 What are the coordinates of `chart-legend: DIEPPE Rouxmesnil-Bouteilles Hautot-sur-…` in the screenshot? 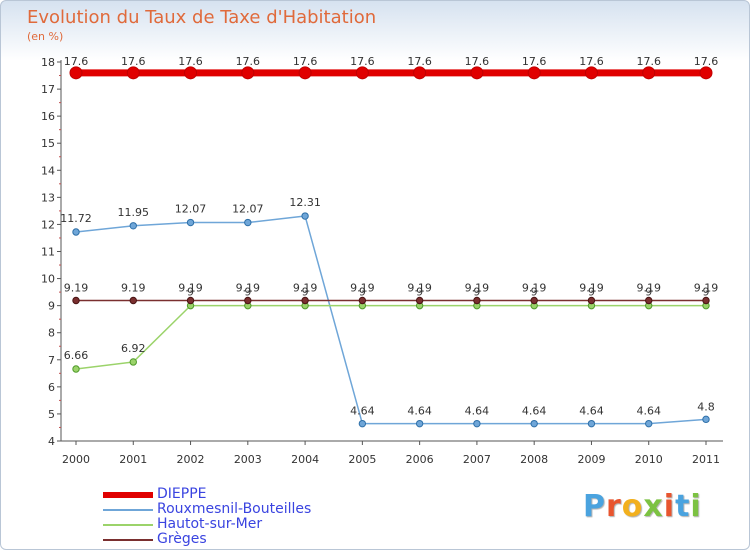 It's located at (207, 517).